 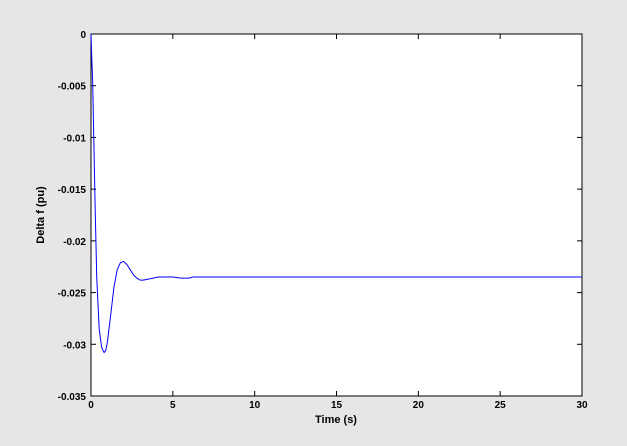 What do you see at coordinates (419, 405) in the screenshot?
I see `x-tick-label: 20` at bounding box center [419, 405].